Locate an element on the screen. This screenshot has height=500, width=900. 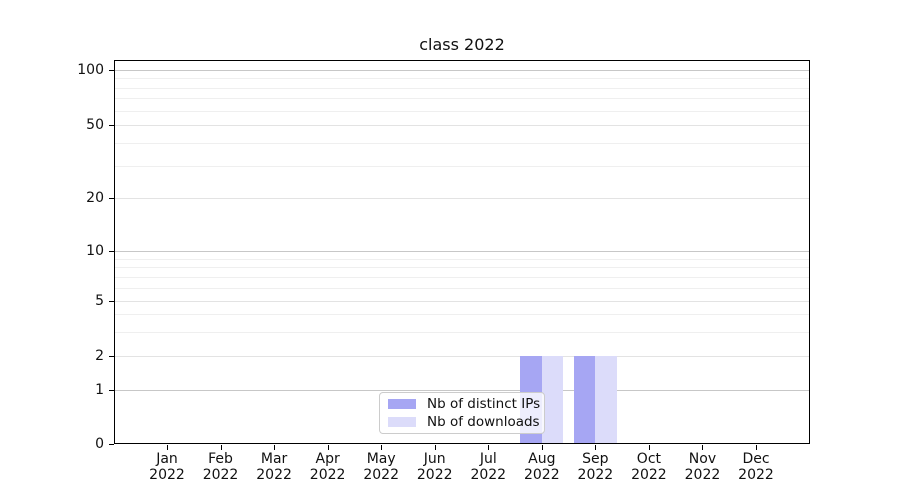
x-axis-tick-label: Sep 2022 is located at coordinates (595, 467).